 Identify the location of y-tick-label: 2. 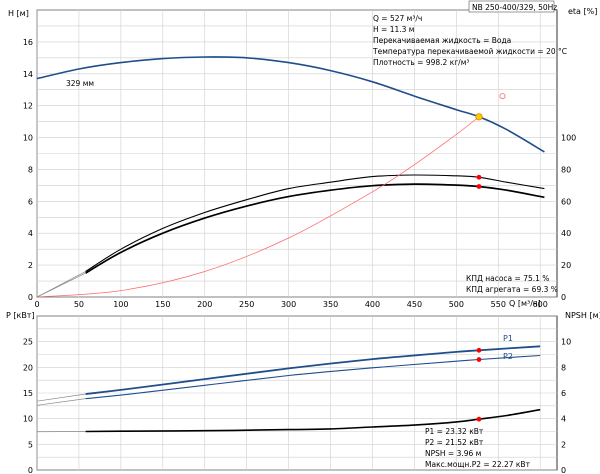
(30, 265).